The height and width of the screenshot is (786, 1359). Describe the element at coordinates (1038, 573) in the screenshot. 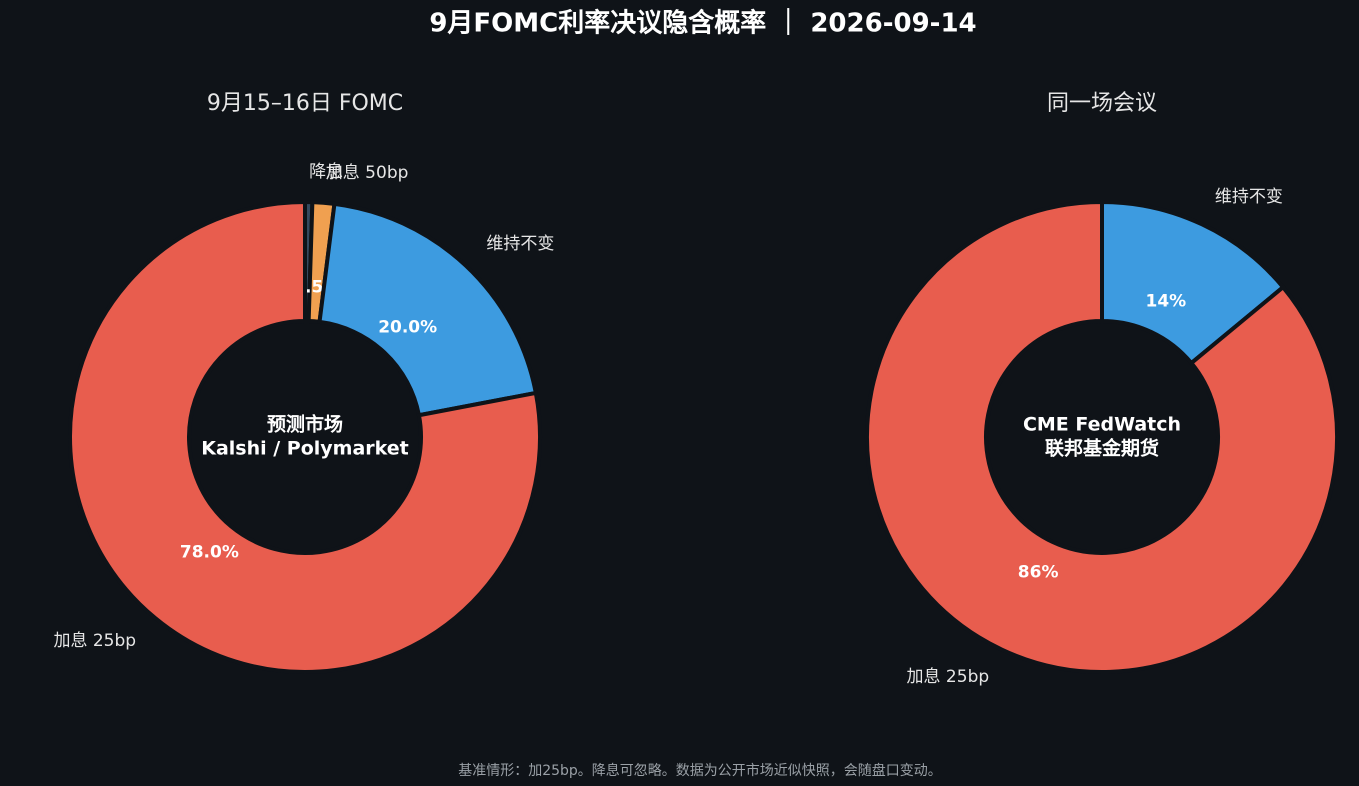

I see `value-label: 86%` at that location.